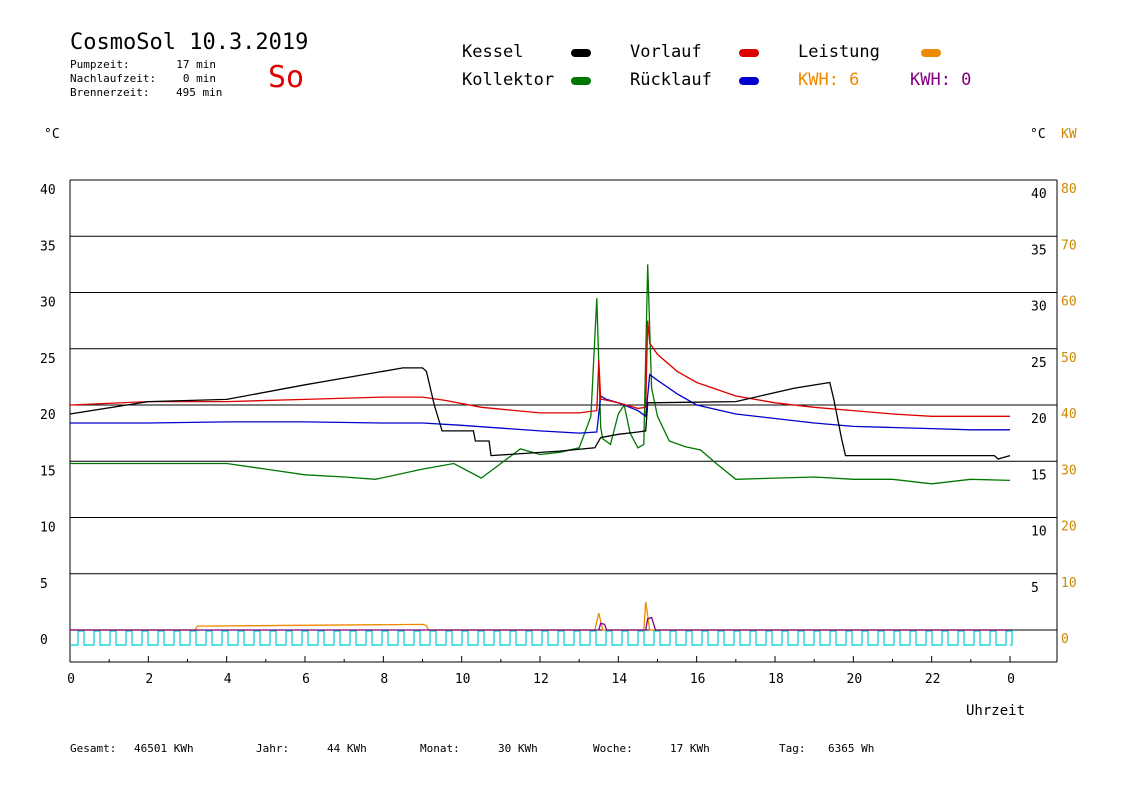  What do you see at coordinates (286, 77) in the screenshot?
I see `weekday-label: So` at bounding box center [286, 77].